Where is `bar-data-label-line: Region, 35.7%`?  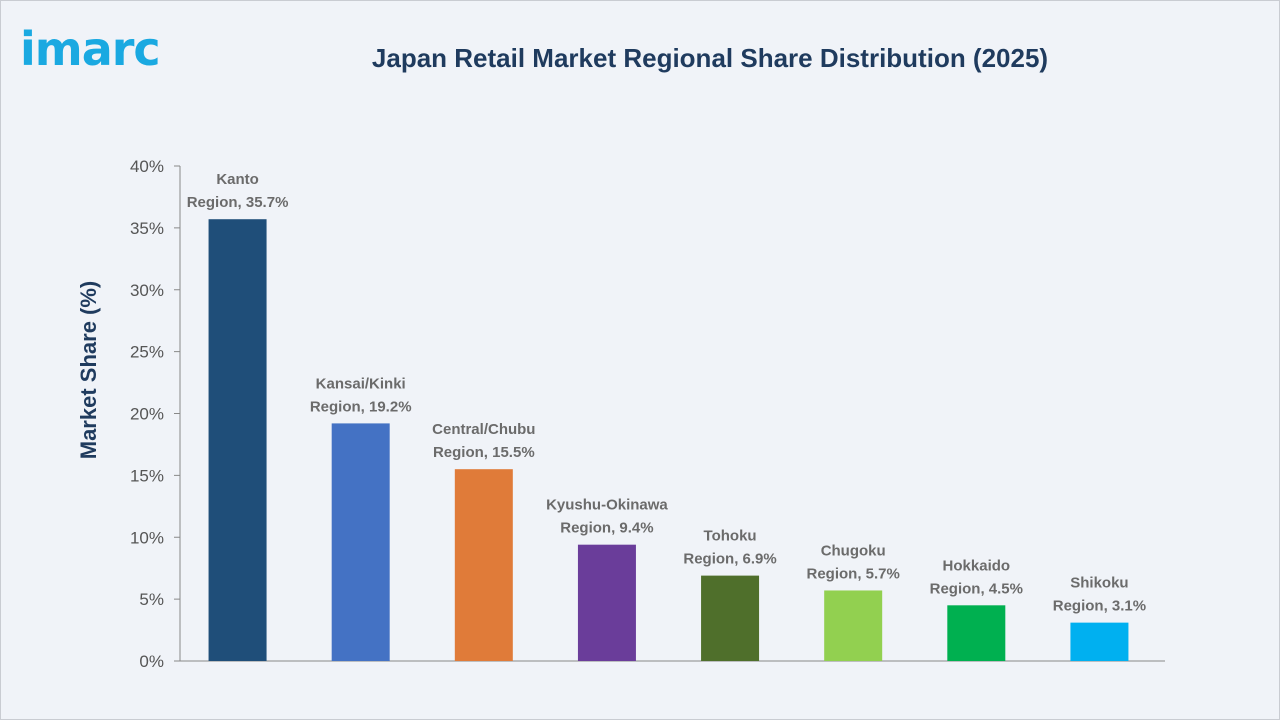
bar-data-label-line: Region, 35.7% is located at coordinates (238, 202).